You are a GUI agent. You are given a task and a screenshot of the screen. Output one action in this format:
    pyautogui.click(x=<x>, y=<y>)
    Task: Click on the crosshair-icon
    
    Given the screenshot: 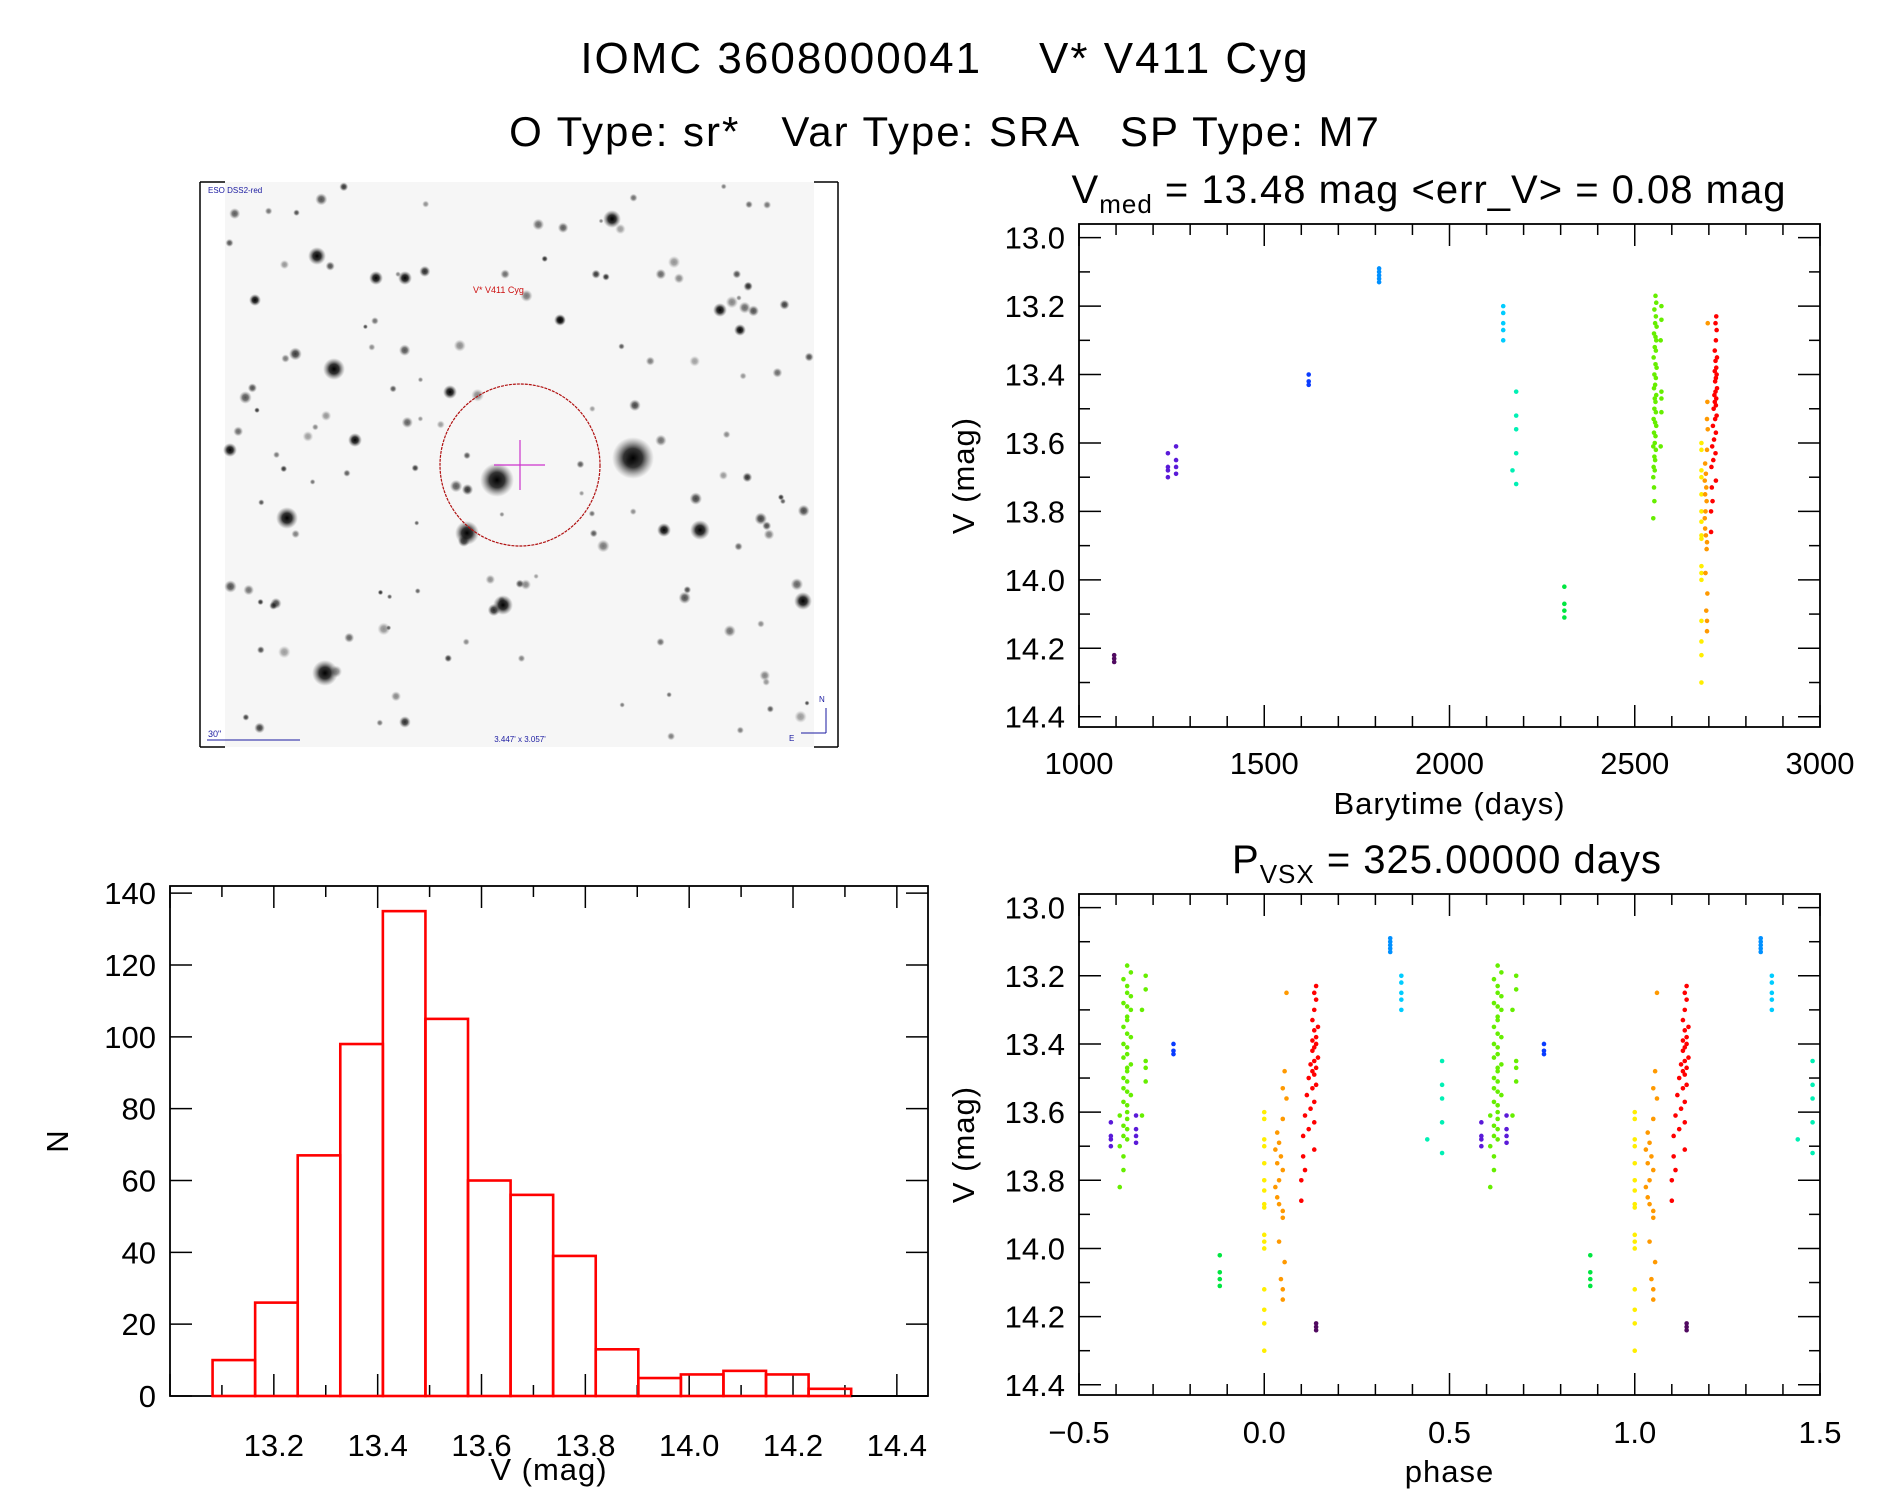 What is the action you would take?
    pyautogui.click(x=519, y=465)
    